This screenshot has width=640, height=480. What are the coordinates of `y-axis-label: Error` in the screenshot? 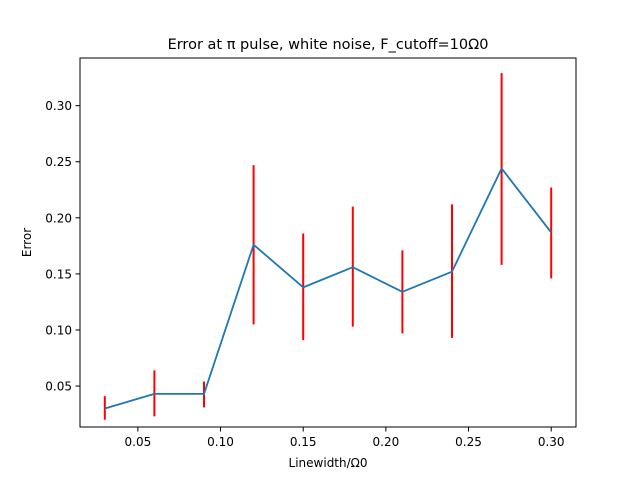 It's located at (27, 242).